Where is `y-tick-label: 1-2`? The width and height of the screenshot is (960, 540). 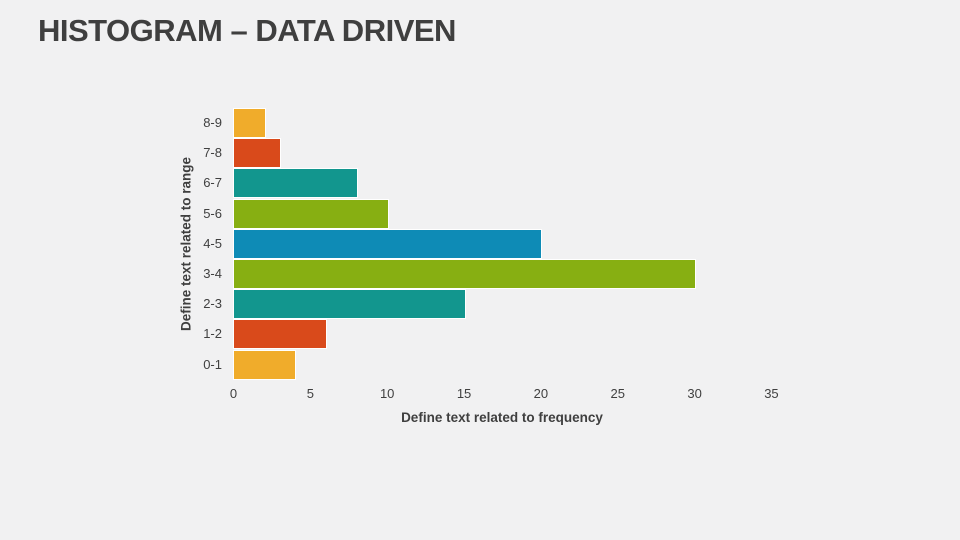
y-tick-label: 1-2 is located at coordinates (212, 334).